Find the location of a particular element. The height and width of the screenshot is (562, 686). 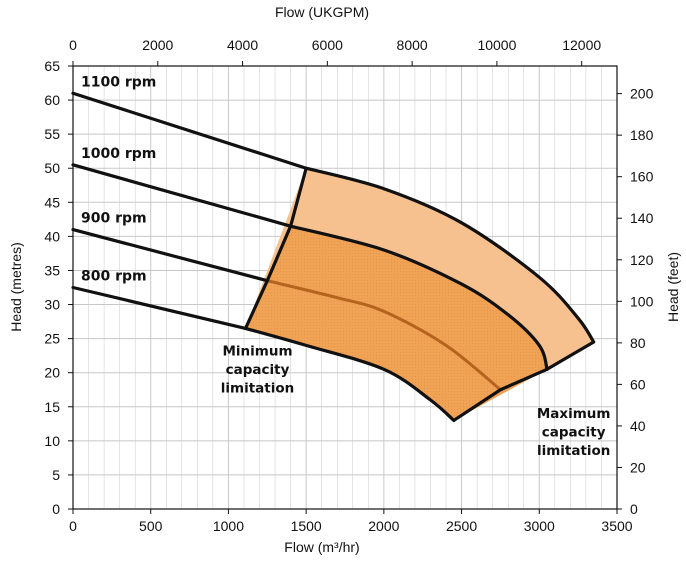

minimum-capacity-boundary is located at coordinates (276, 248).